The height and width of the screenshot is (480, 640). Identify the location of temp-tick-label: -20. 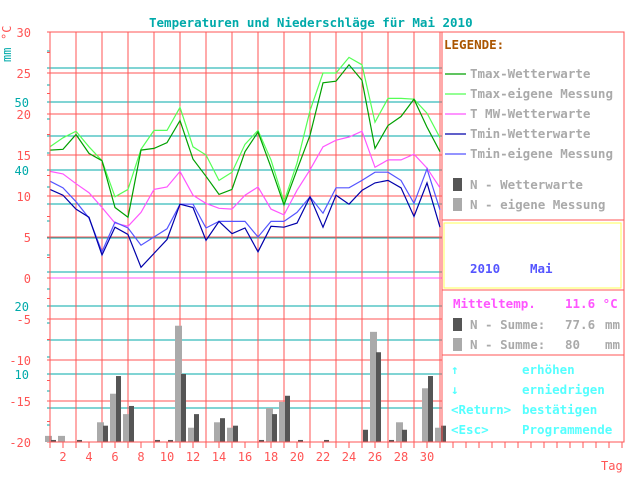
(20, 443).